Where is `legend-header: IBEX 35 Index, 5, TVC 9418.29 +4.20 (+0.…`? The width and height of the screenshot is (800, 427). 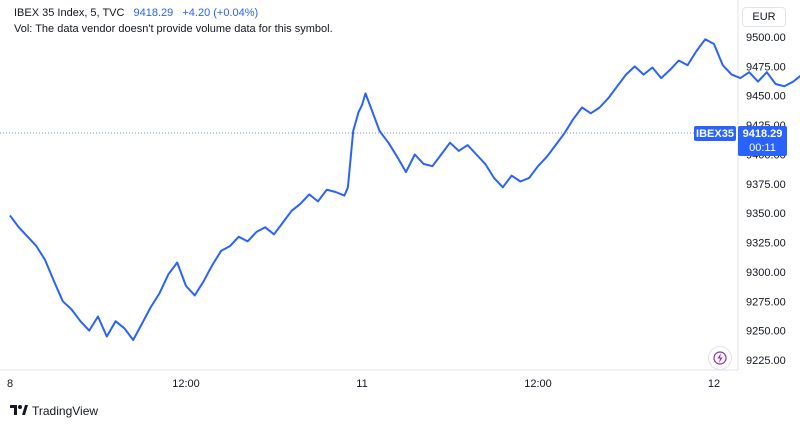 legend-header: IBEX 35 Index, 5, TVC 9418.29 +4.20 (+0.… is located at coordinates (136, 13).